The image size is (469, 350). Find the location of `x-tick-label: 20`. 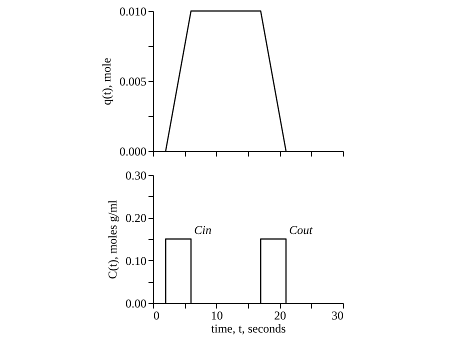

x-tick-label: 20 is located at coordinates (280, 315).